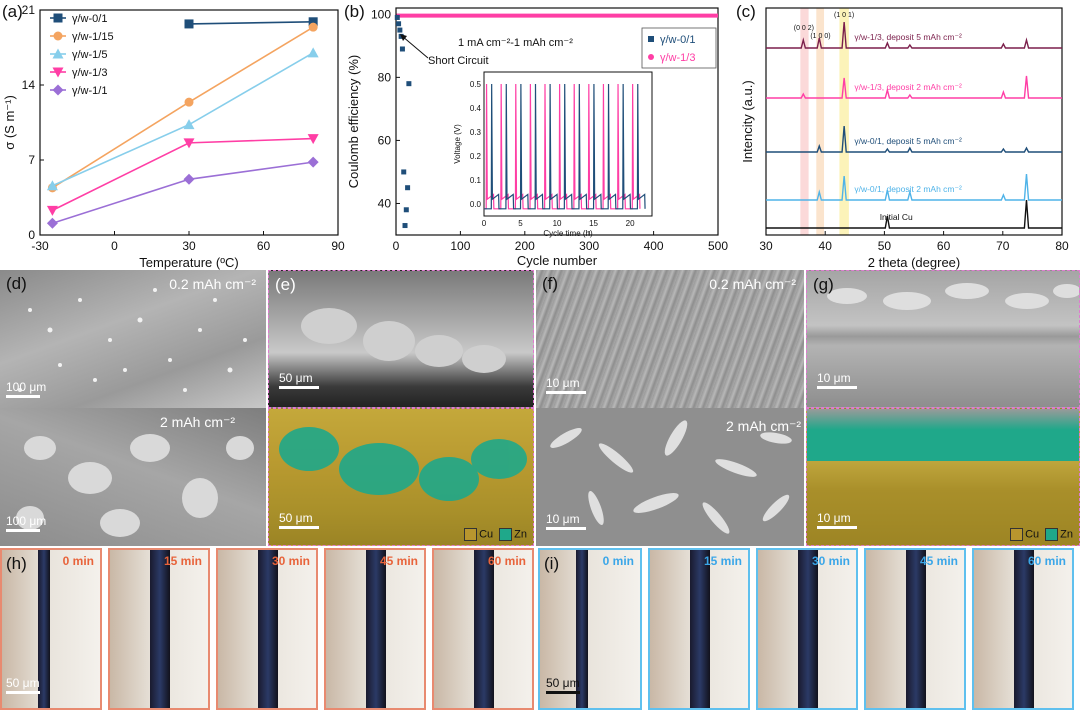 The height and width of the screenshot is (710, 1080). I want to click on panel-f-bottom-scale: 10 μm, so click(566, 521).